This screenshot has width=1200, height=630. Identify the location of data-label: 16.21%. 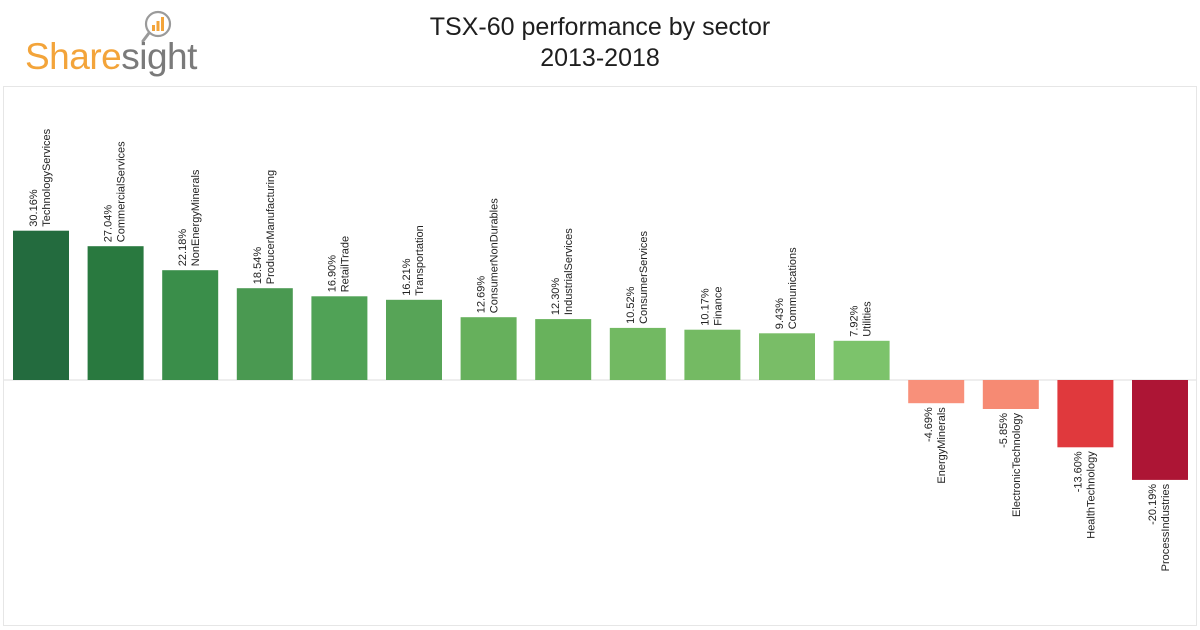
(407, 277).